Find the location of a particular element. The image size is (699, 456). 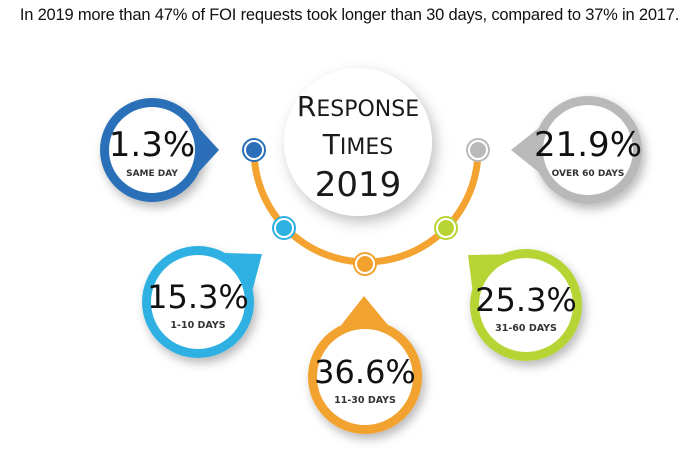

bubble-d31-60: 25.3% 31-60 DAYS is located at coordinates (525, 305).